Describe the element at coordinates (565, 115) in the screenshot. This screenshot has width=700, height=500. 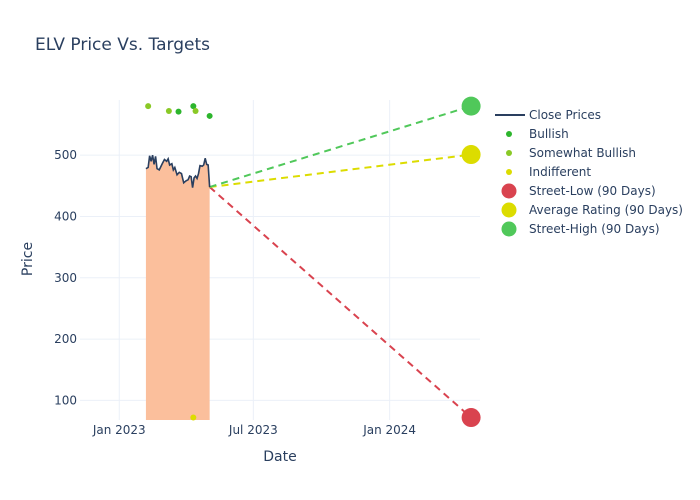
I see `legend-label-close-prices: Close Prices` at that location.